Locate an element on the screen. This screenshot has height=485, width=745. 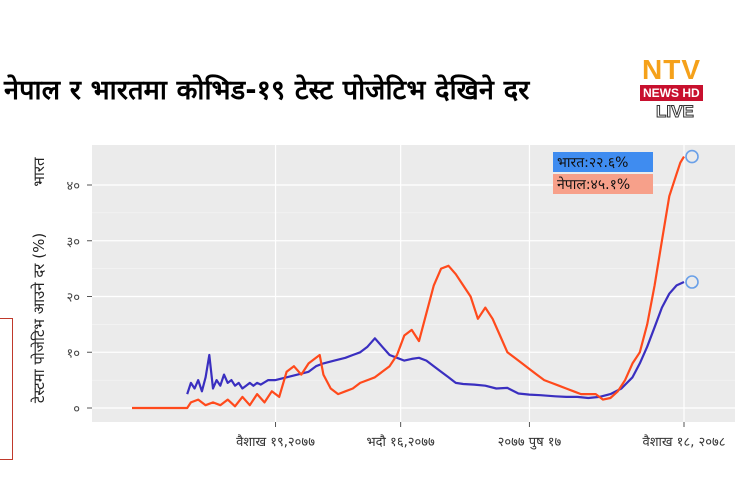
side-frame is located at coordinates (6, 389).